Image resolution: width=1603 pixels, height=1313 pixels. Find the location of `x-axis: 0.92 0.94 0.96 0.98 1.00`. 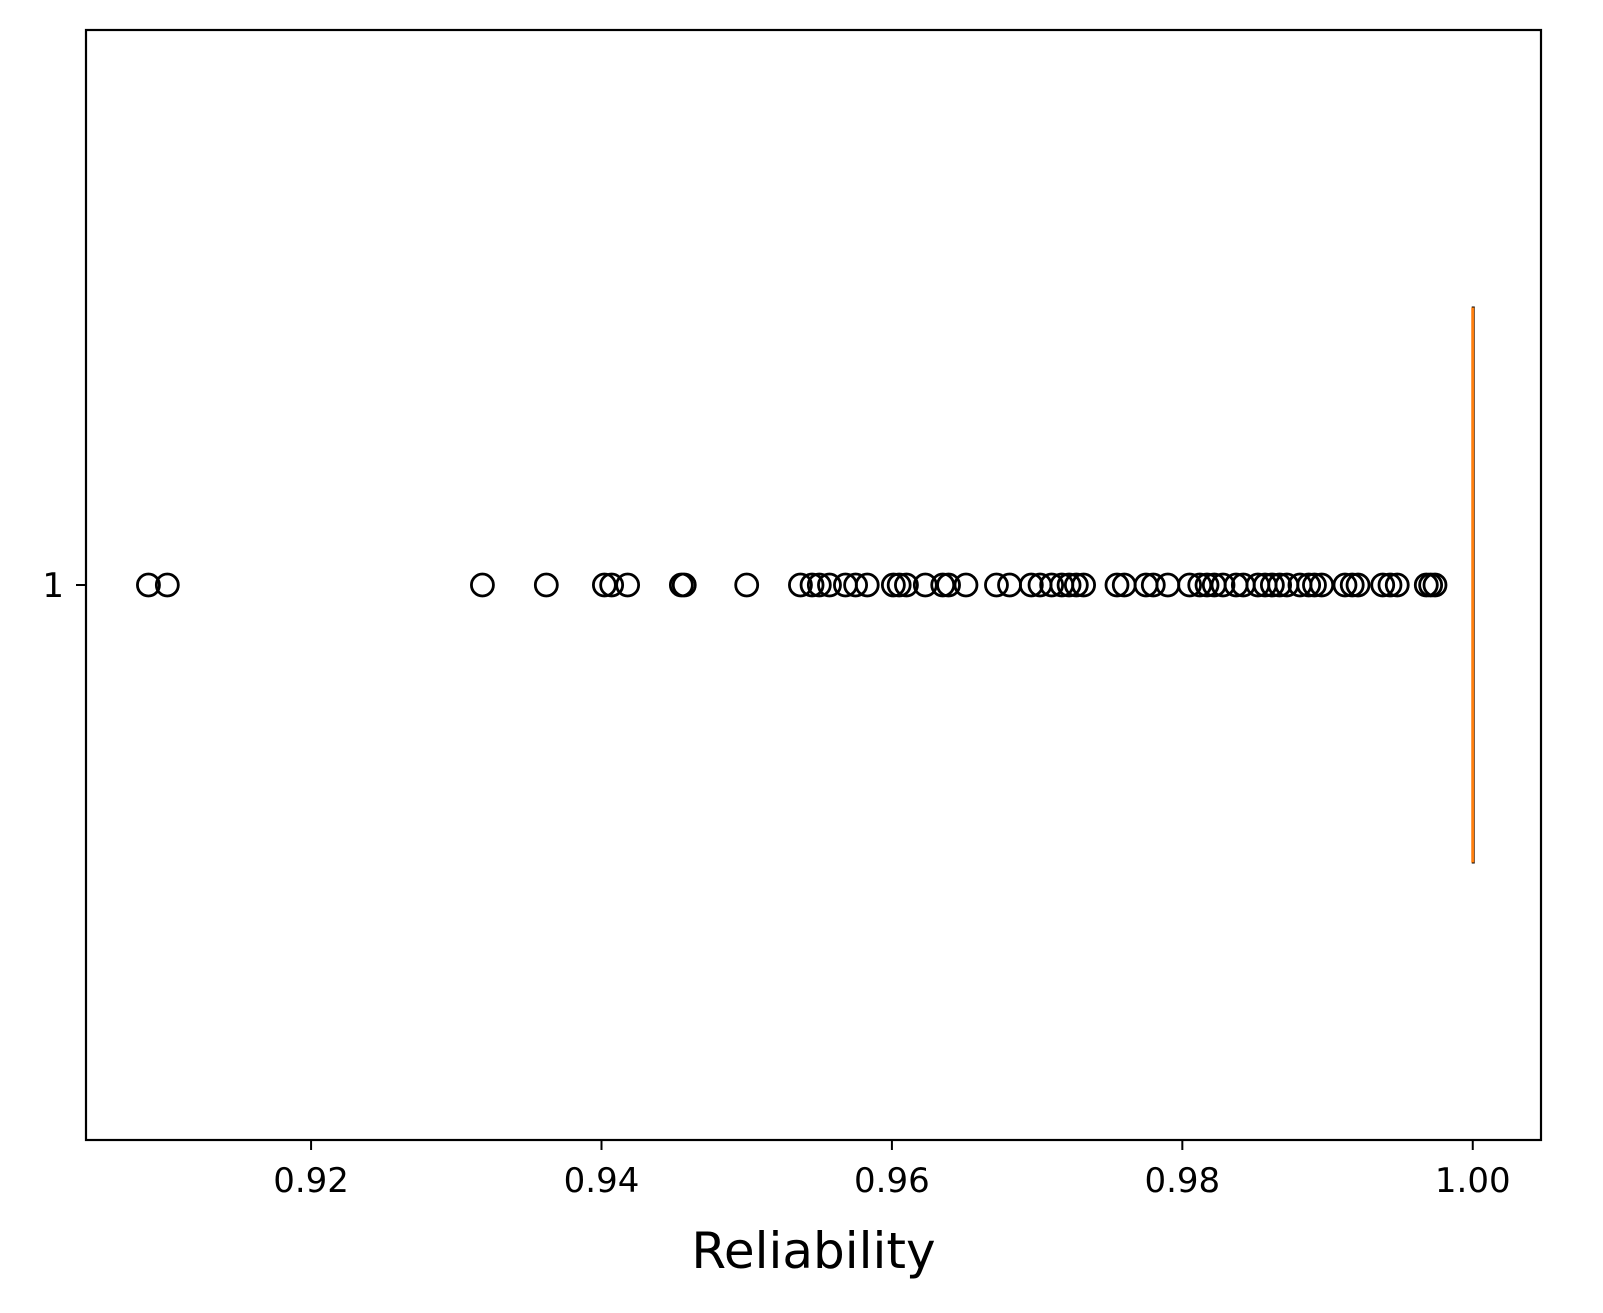

x-axis: 0.92 0.94 0.96 0.98 1.00 is located at coordinates (892, 1170).